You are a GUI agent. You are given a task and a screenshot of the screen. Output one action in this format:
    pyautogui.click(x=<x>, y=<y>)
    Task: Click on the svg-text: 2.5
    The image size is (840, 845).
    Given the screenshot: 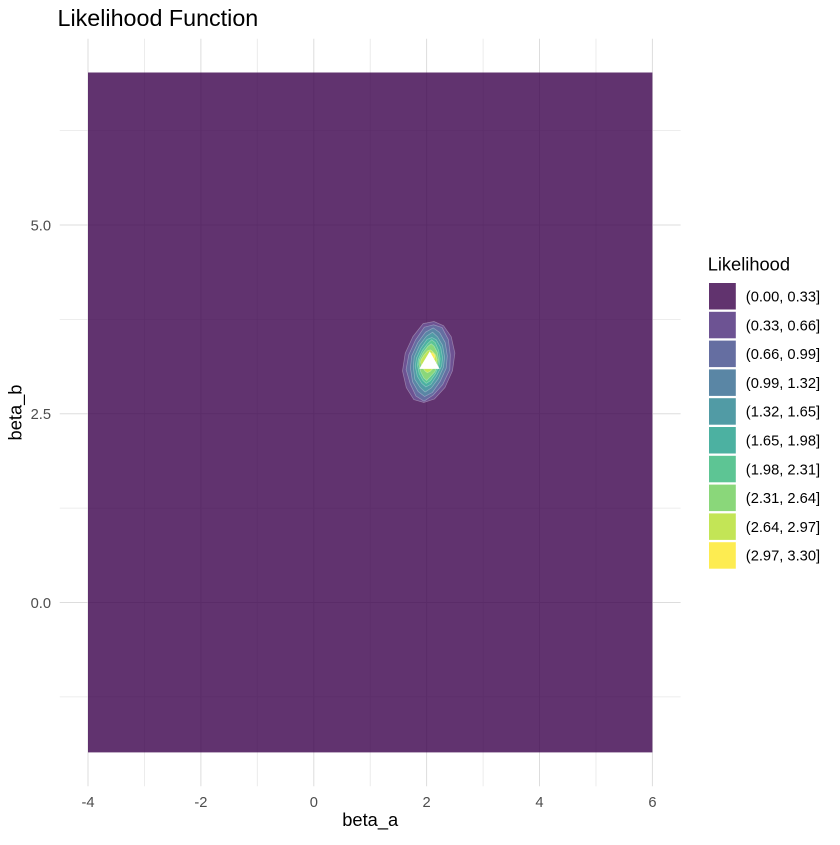 What is the action you would take?
    pyautogui.click(x=41, y=415)
    